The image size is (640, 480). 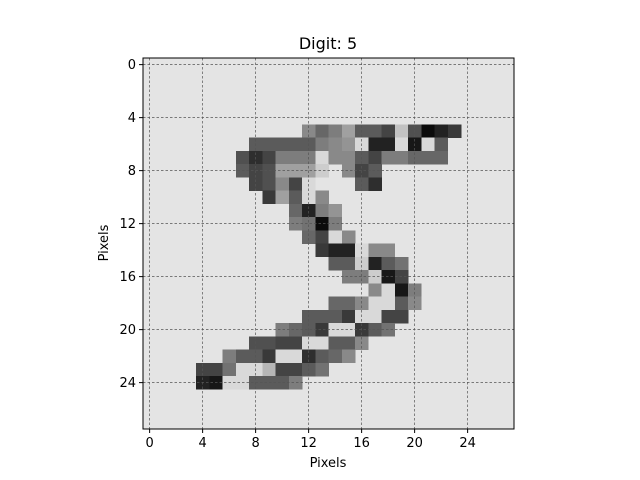 What do you see at coordinates (202, 443) in the screenshot?
I see `x-tick-label: 4` at bounding box center [202, 443].